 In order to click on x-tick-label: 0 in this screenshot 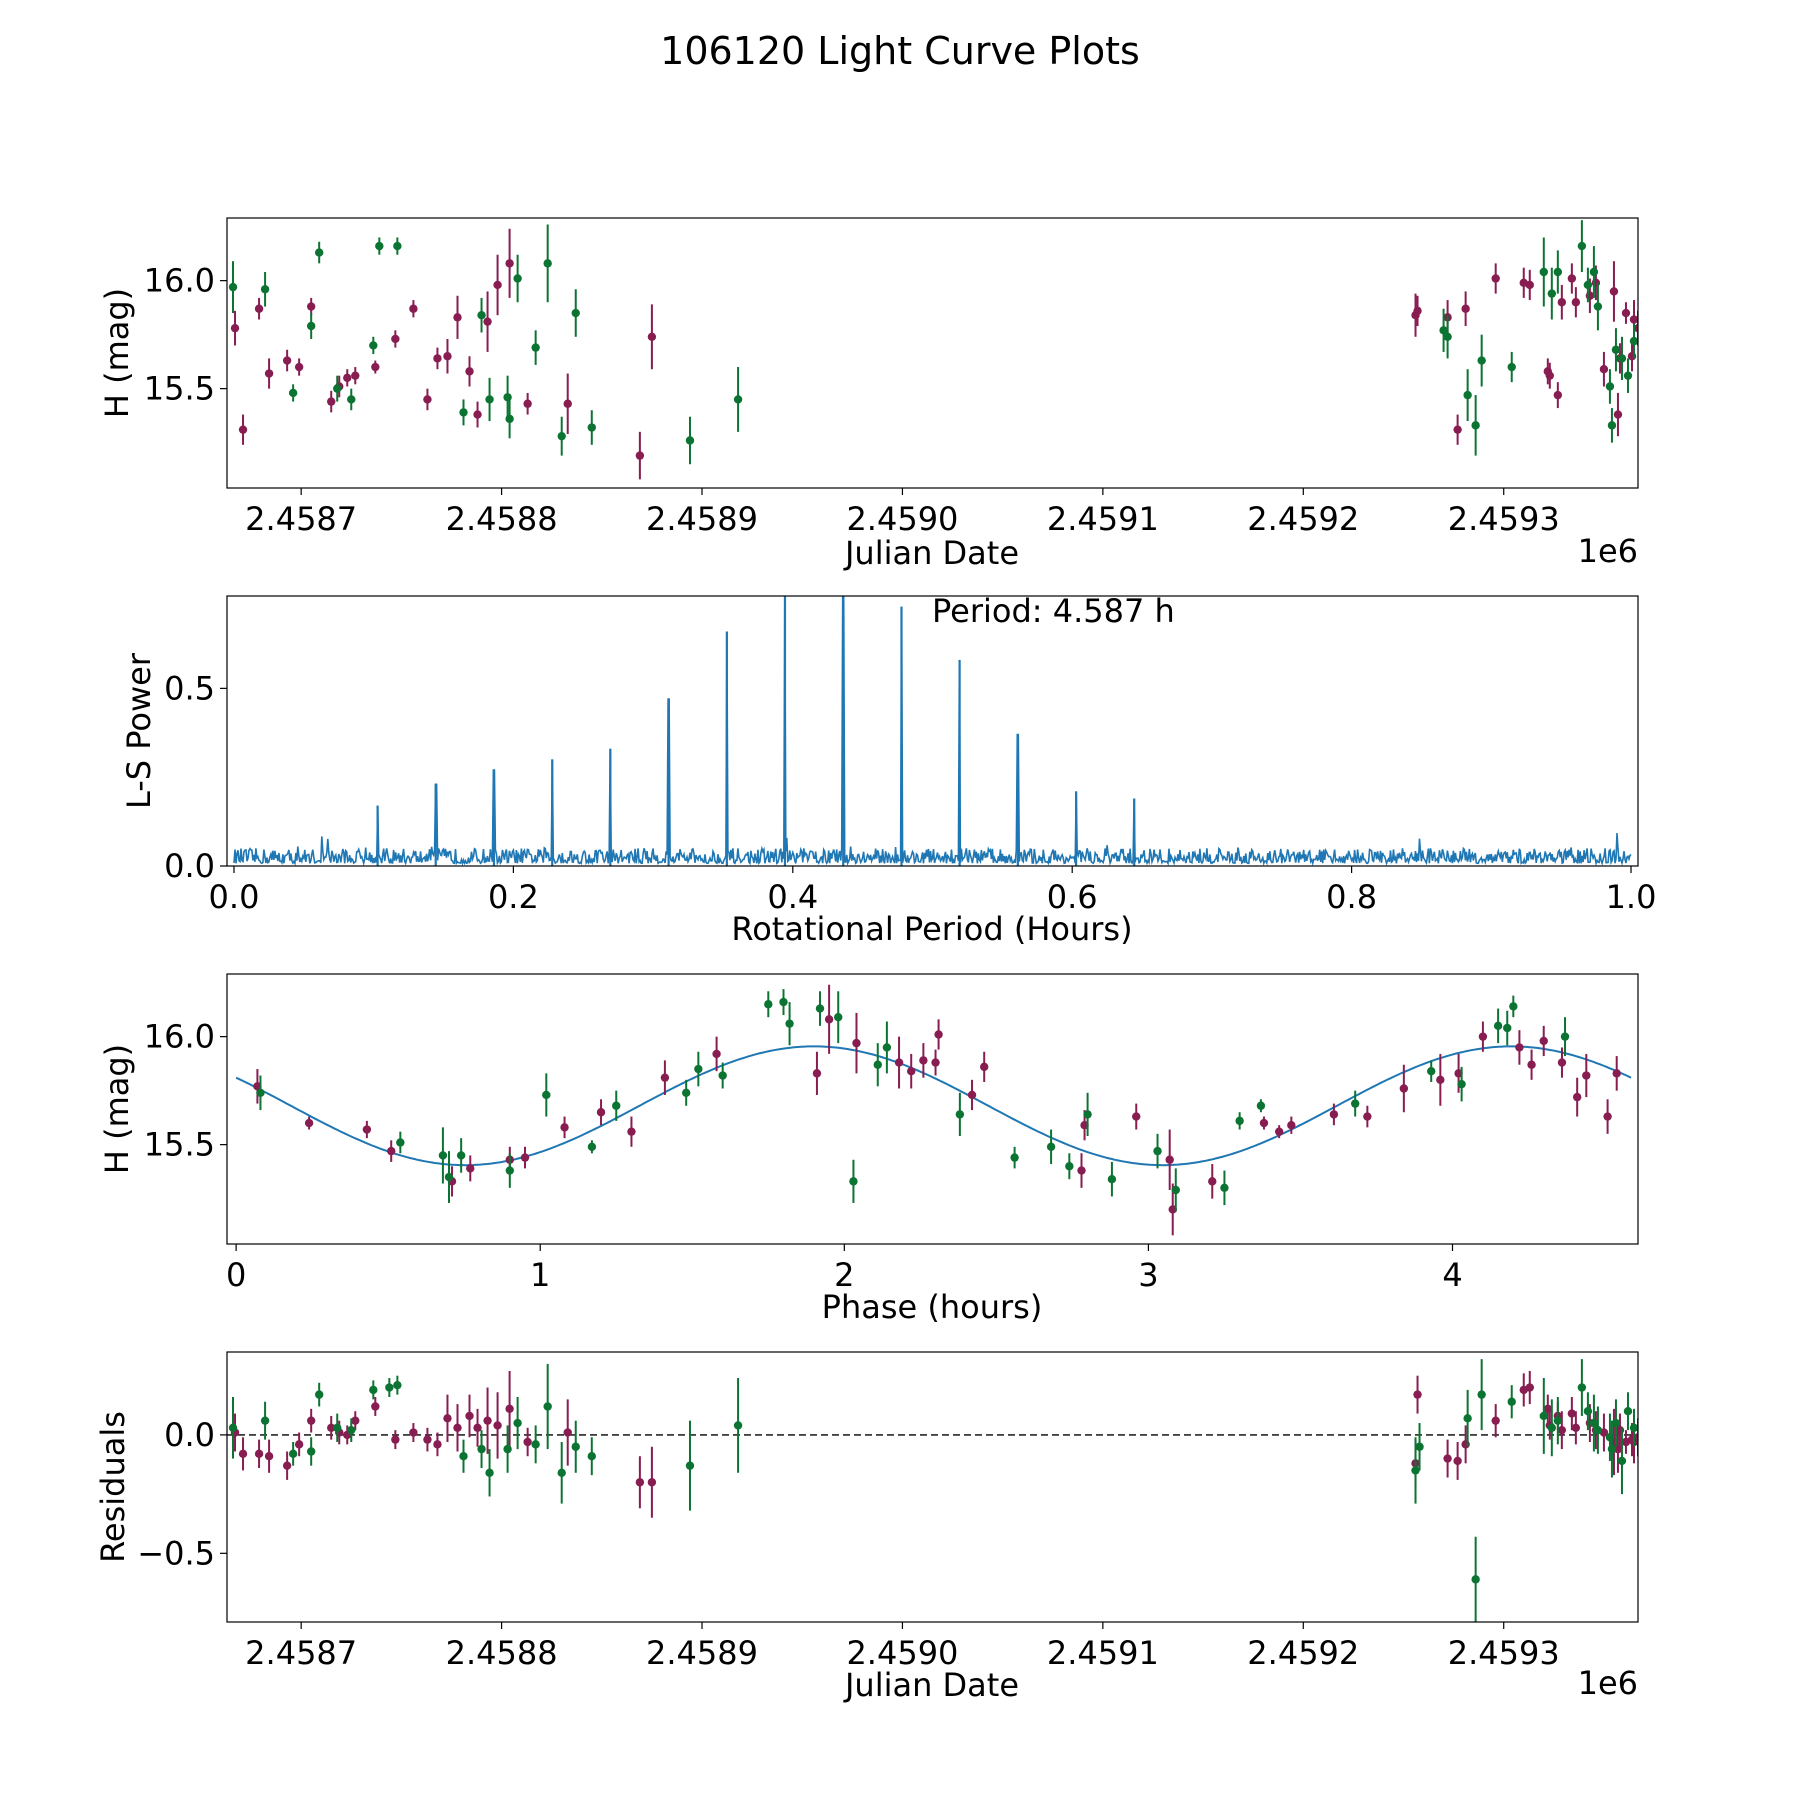, I will do `click(236, 1275)`.